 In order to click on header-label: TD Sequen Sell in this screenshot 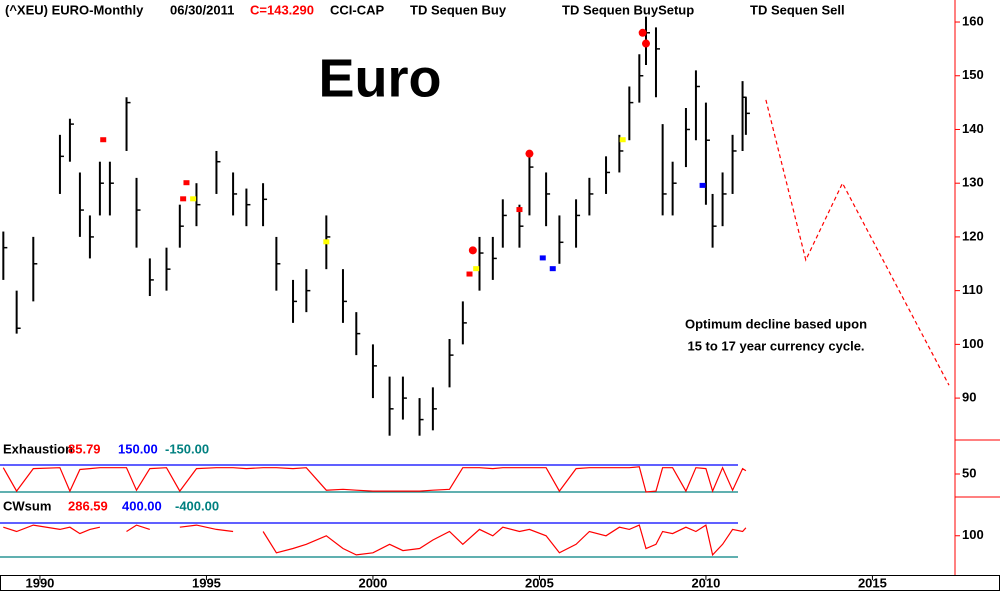, I will do `click(797, 9)`.